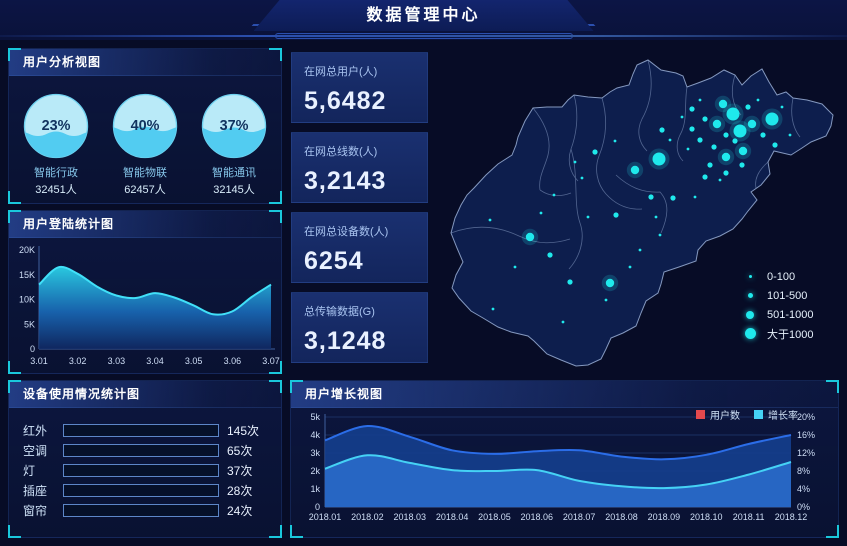 The image size is (847, 546). I want to click on device-bar-chart: 红外 145次 空调 65次 灯 37次 插座 28次 窗帘 24次, so click(145, 464).